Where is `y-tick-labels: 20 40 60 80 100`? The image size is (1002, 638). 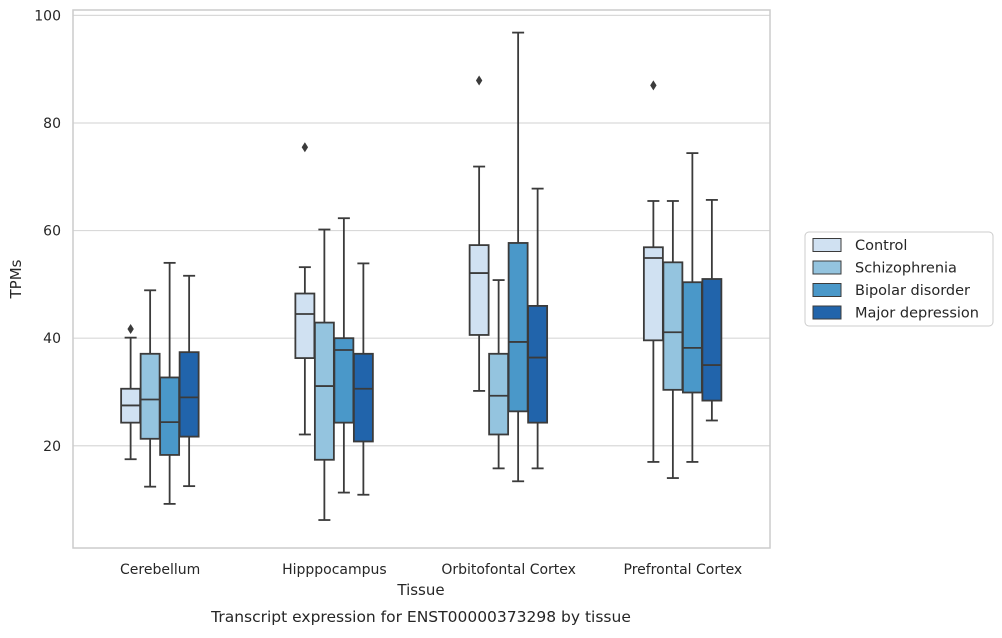 y-tick-labels: 20 40 60 80 100 is located at coordinates (47, 231).